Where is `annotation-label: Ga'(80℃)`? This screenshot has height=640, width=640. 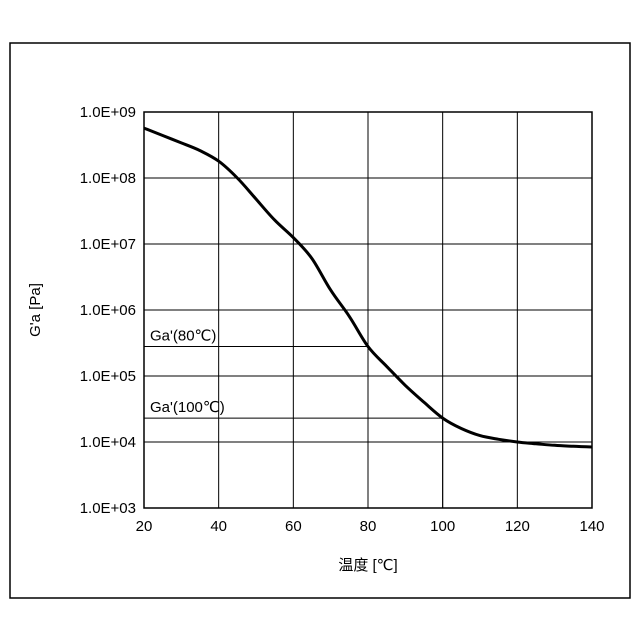 annotation-label: Ga'(80℃) is located at coordinates (183, 335).